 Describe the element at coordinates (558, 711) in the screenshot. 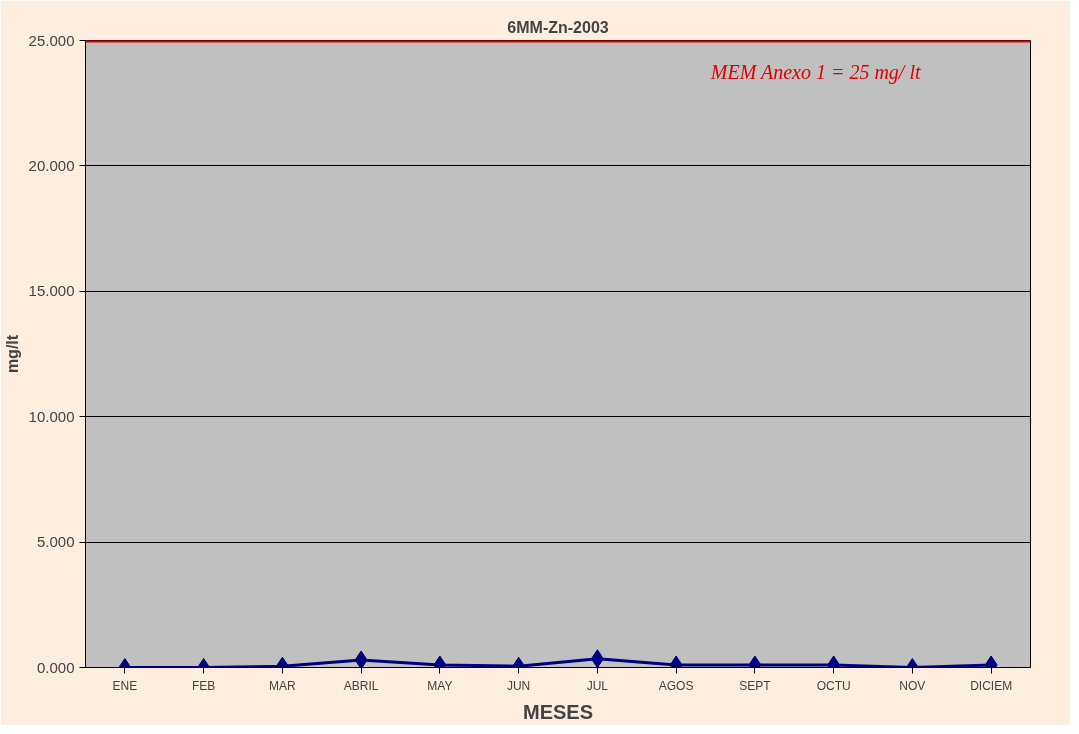

I see `x-axis-title: MESES` at that location.